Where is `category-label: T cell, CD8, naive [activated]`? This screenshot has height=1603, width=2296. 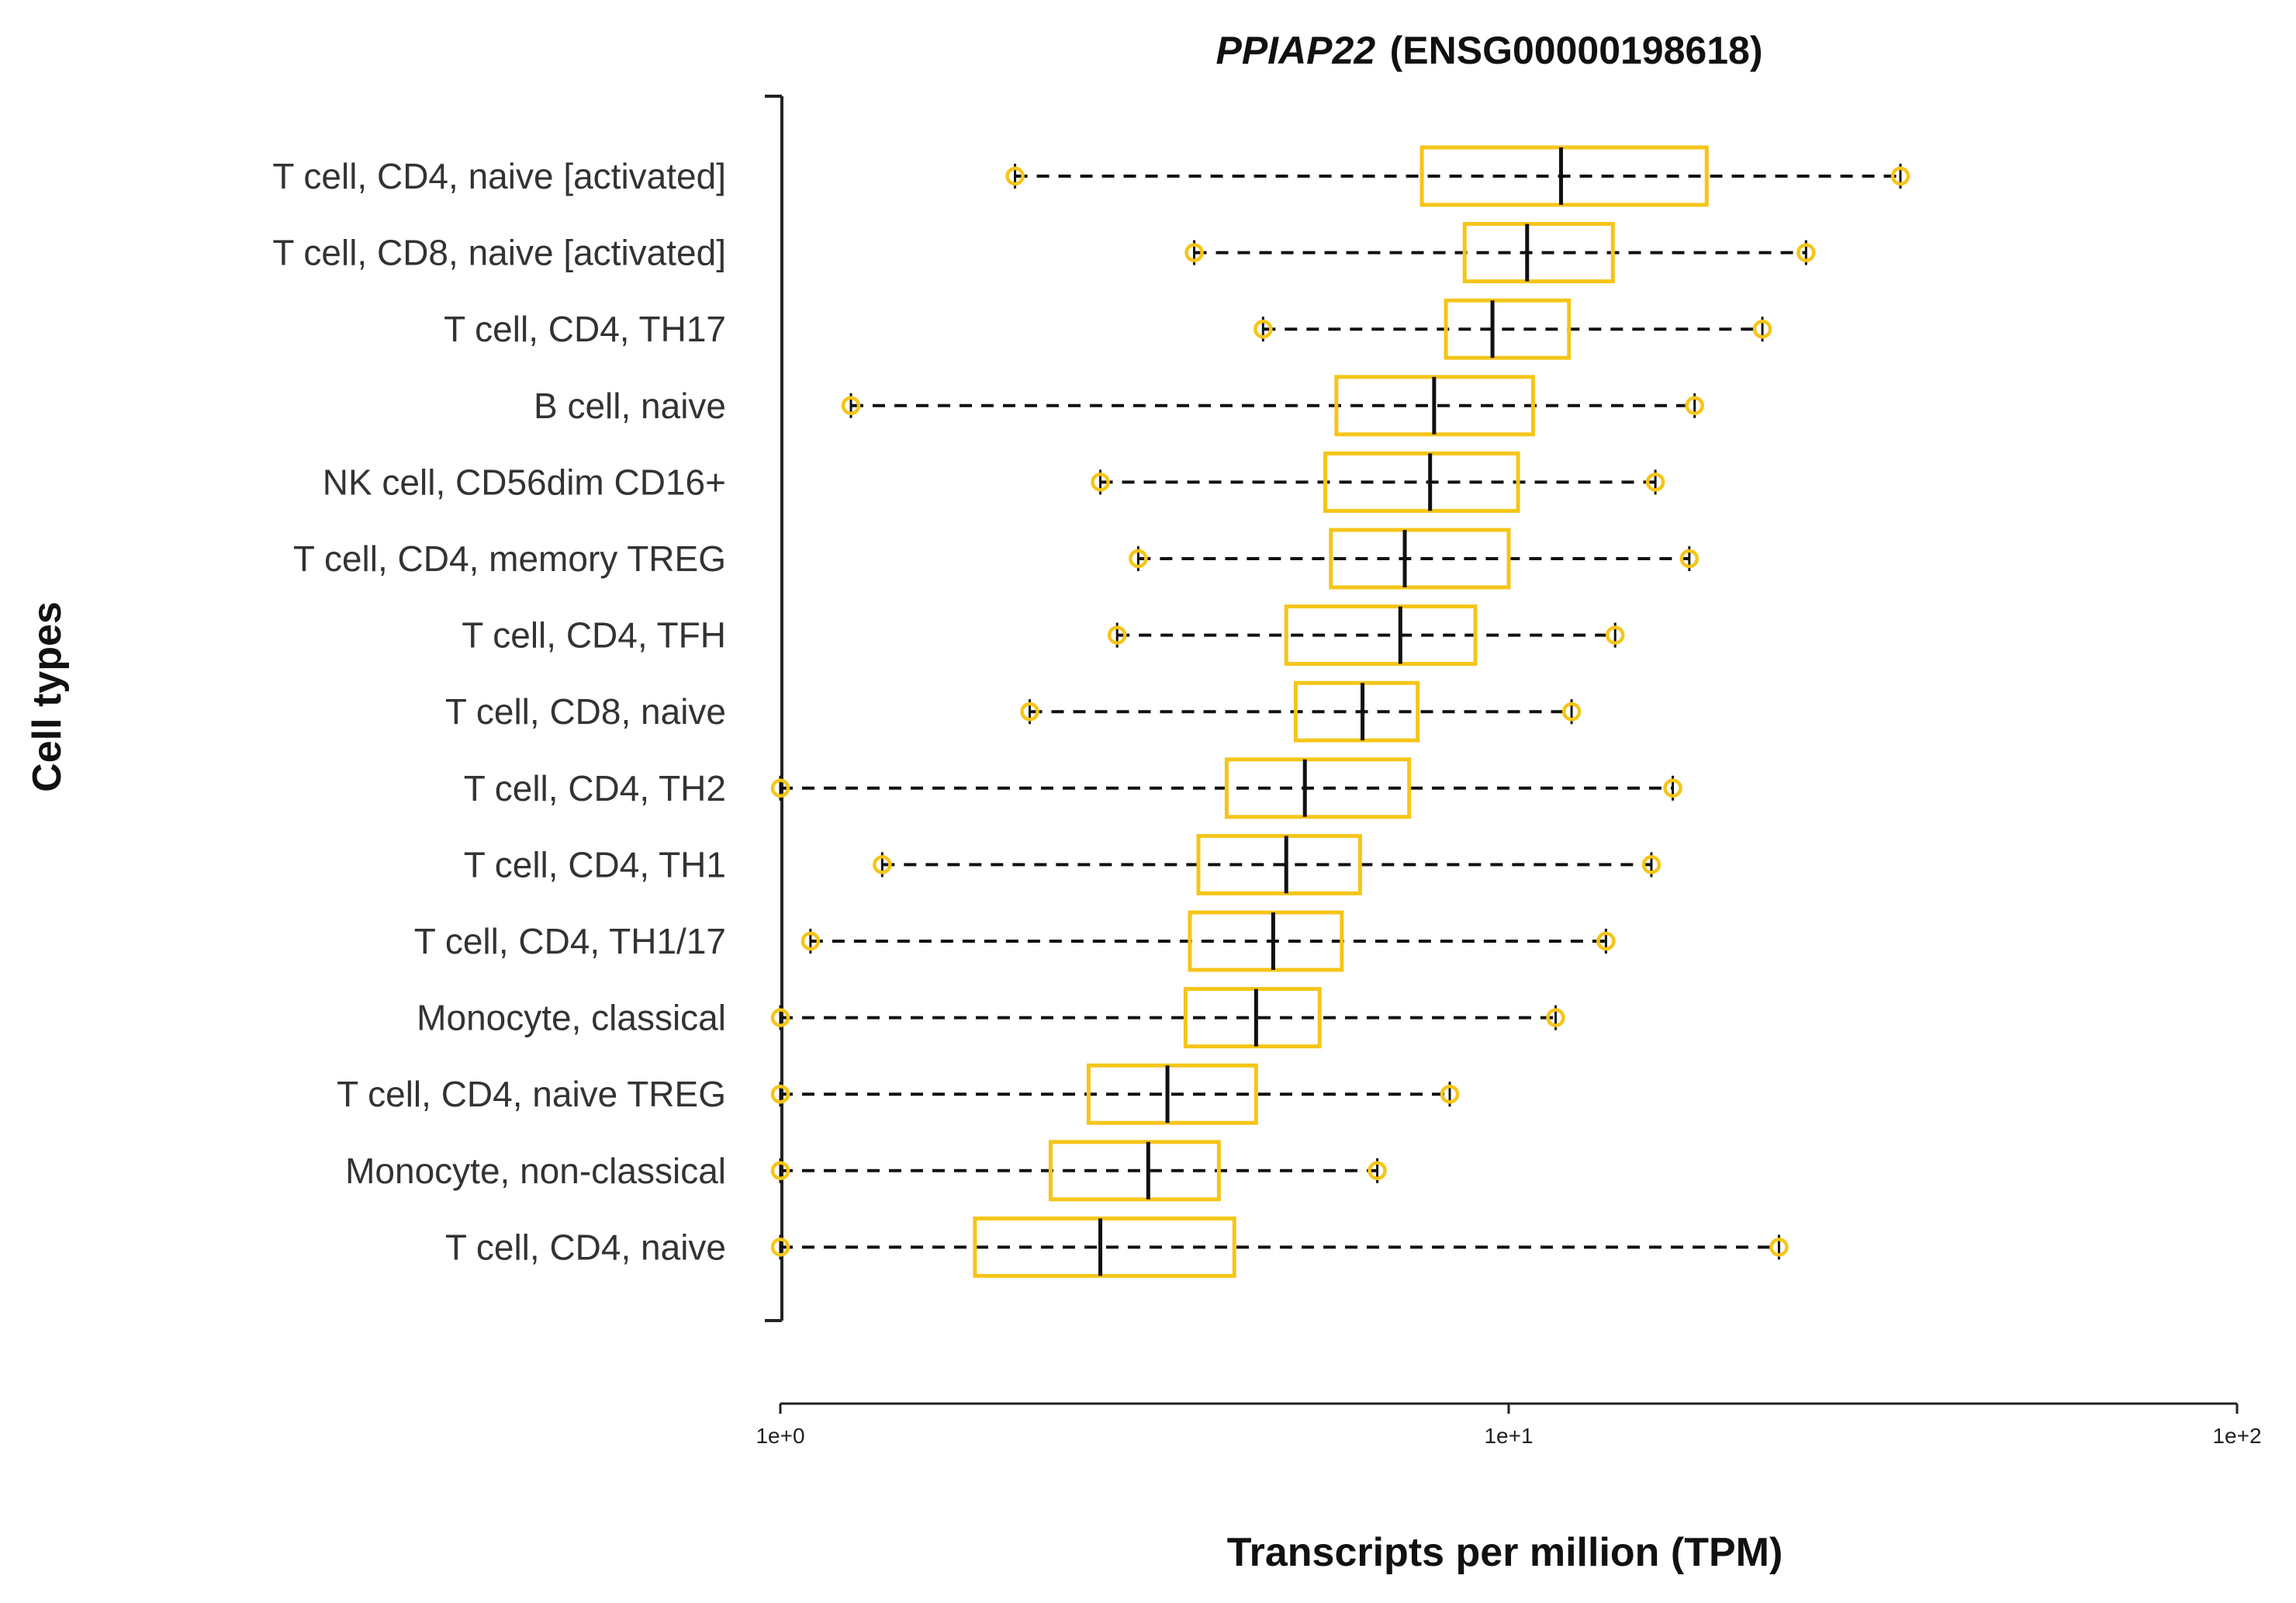
category-label: T cell, CD8, naive [activated] is located at coordinates (499, 253).